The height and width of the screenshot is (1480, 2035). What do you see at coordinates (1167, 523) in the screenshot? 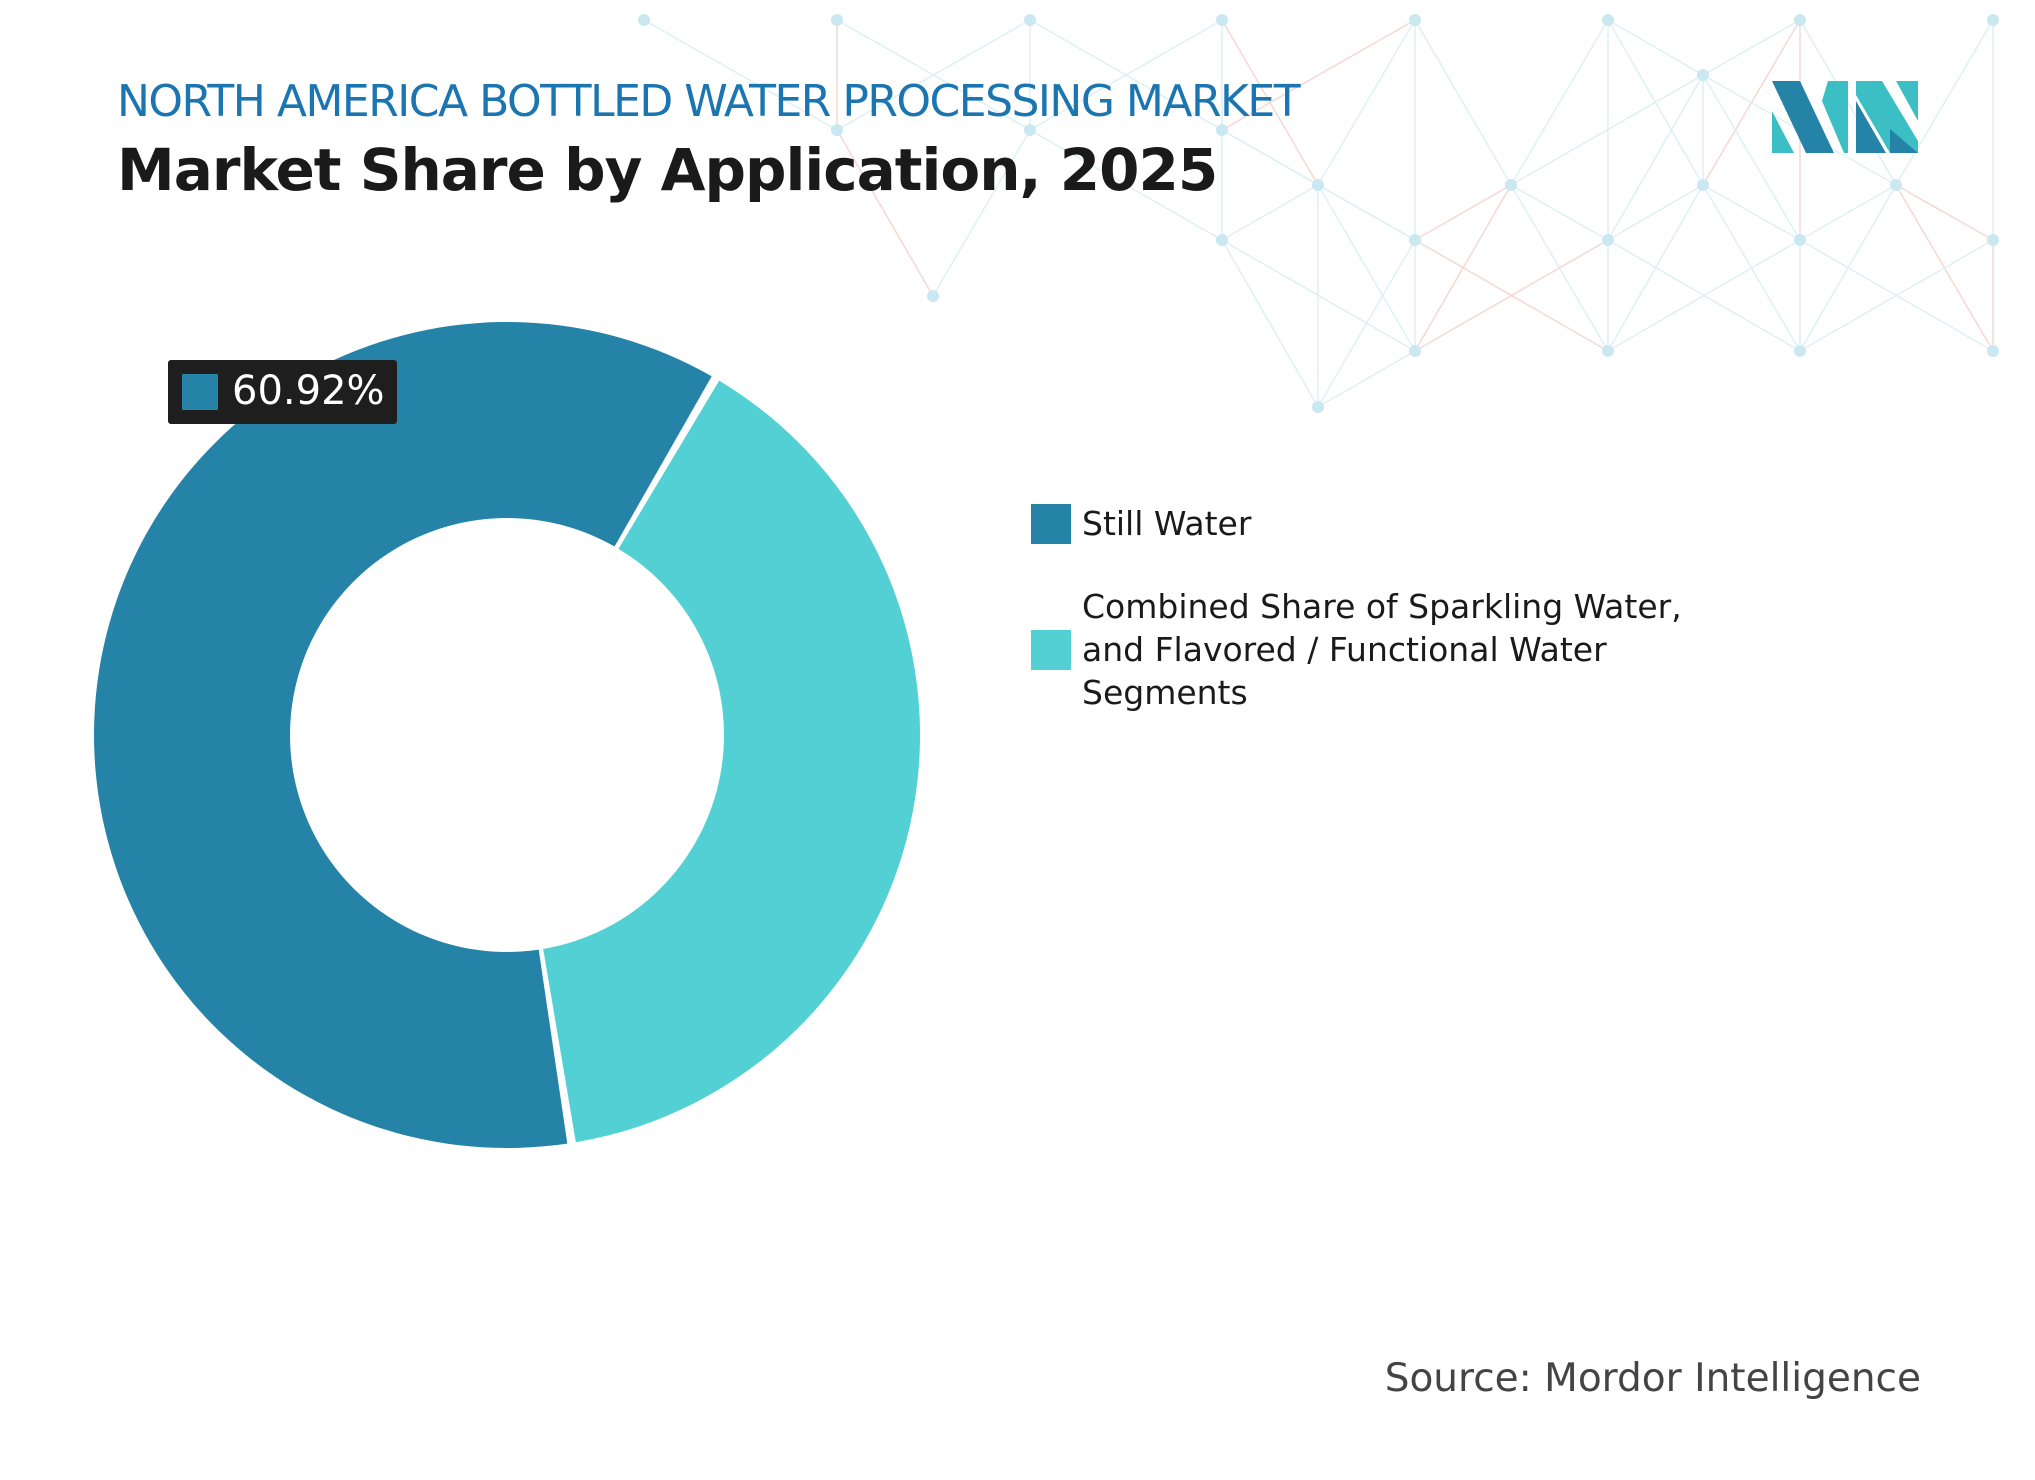
I see `legend-label: Still Water` at bounding box center [1167, 523].